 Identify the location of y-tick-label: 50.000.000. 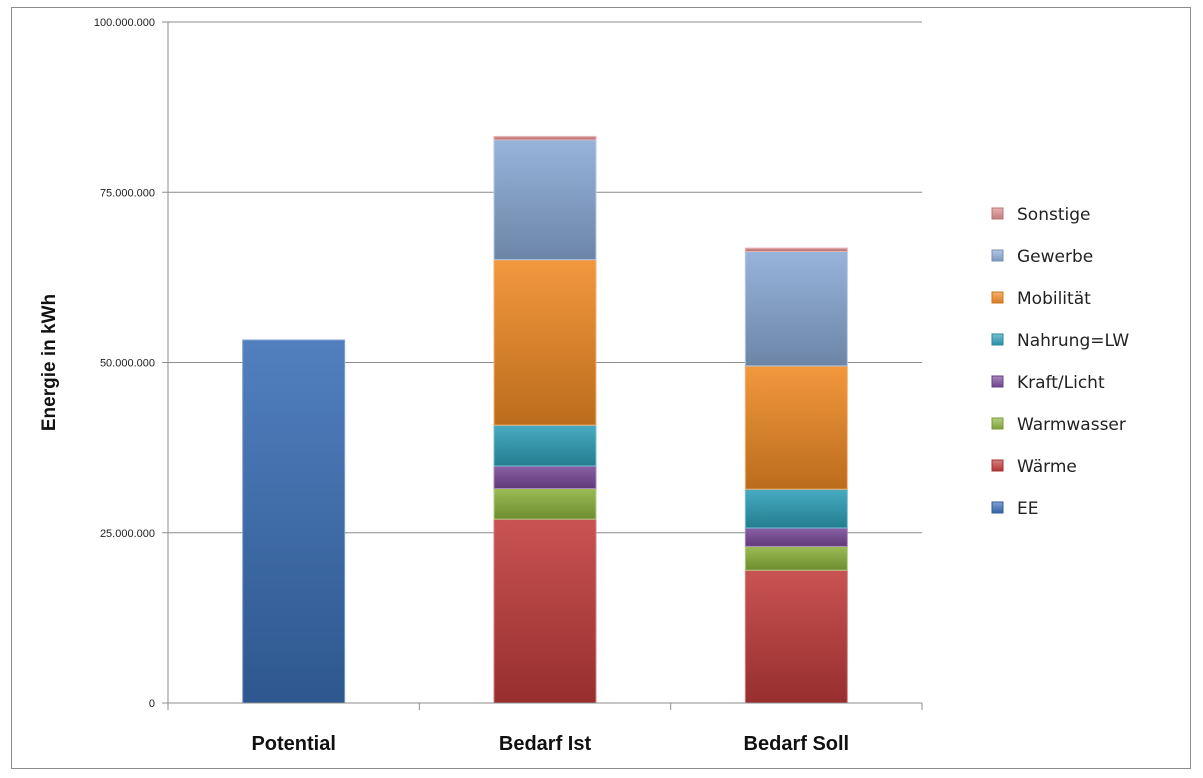
(127, 364).